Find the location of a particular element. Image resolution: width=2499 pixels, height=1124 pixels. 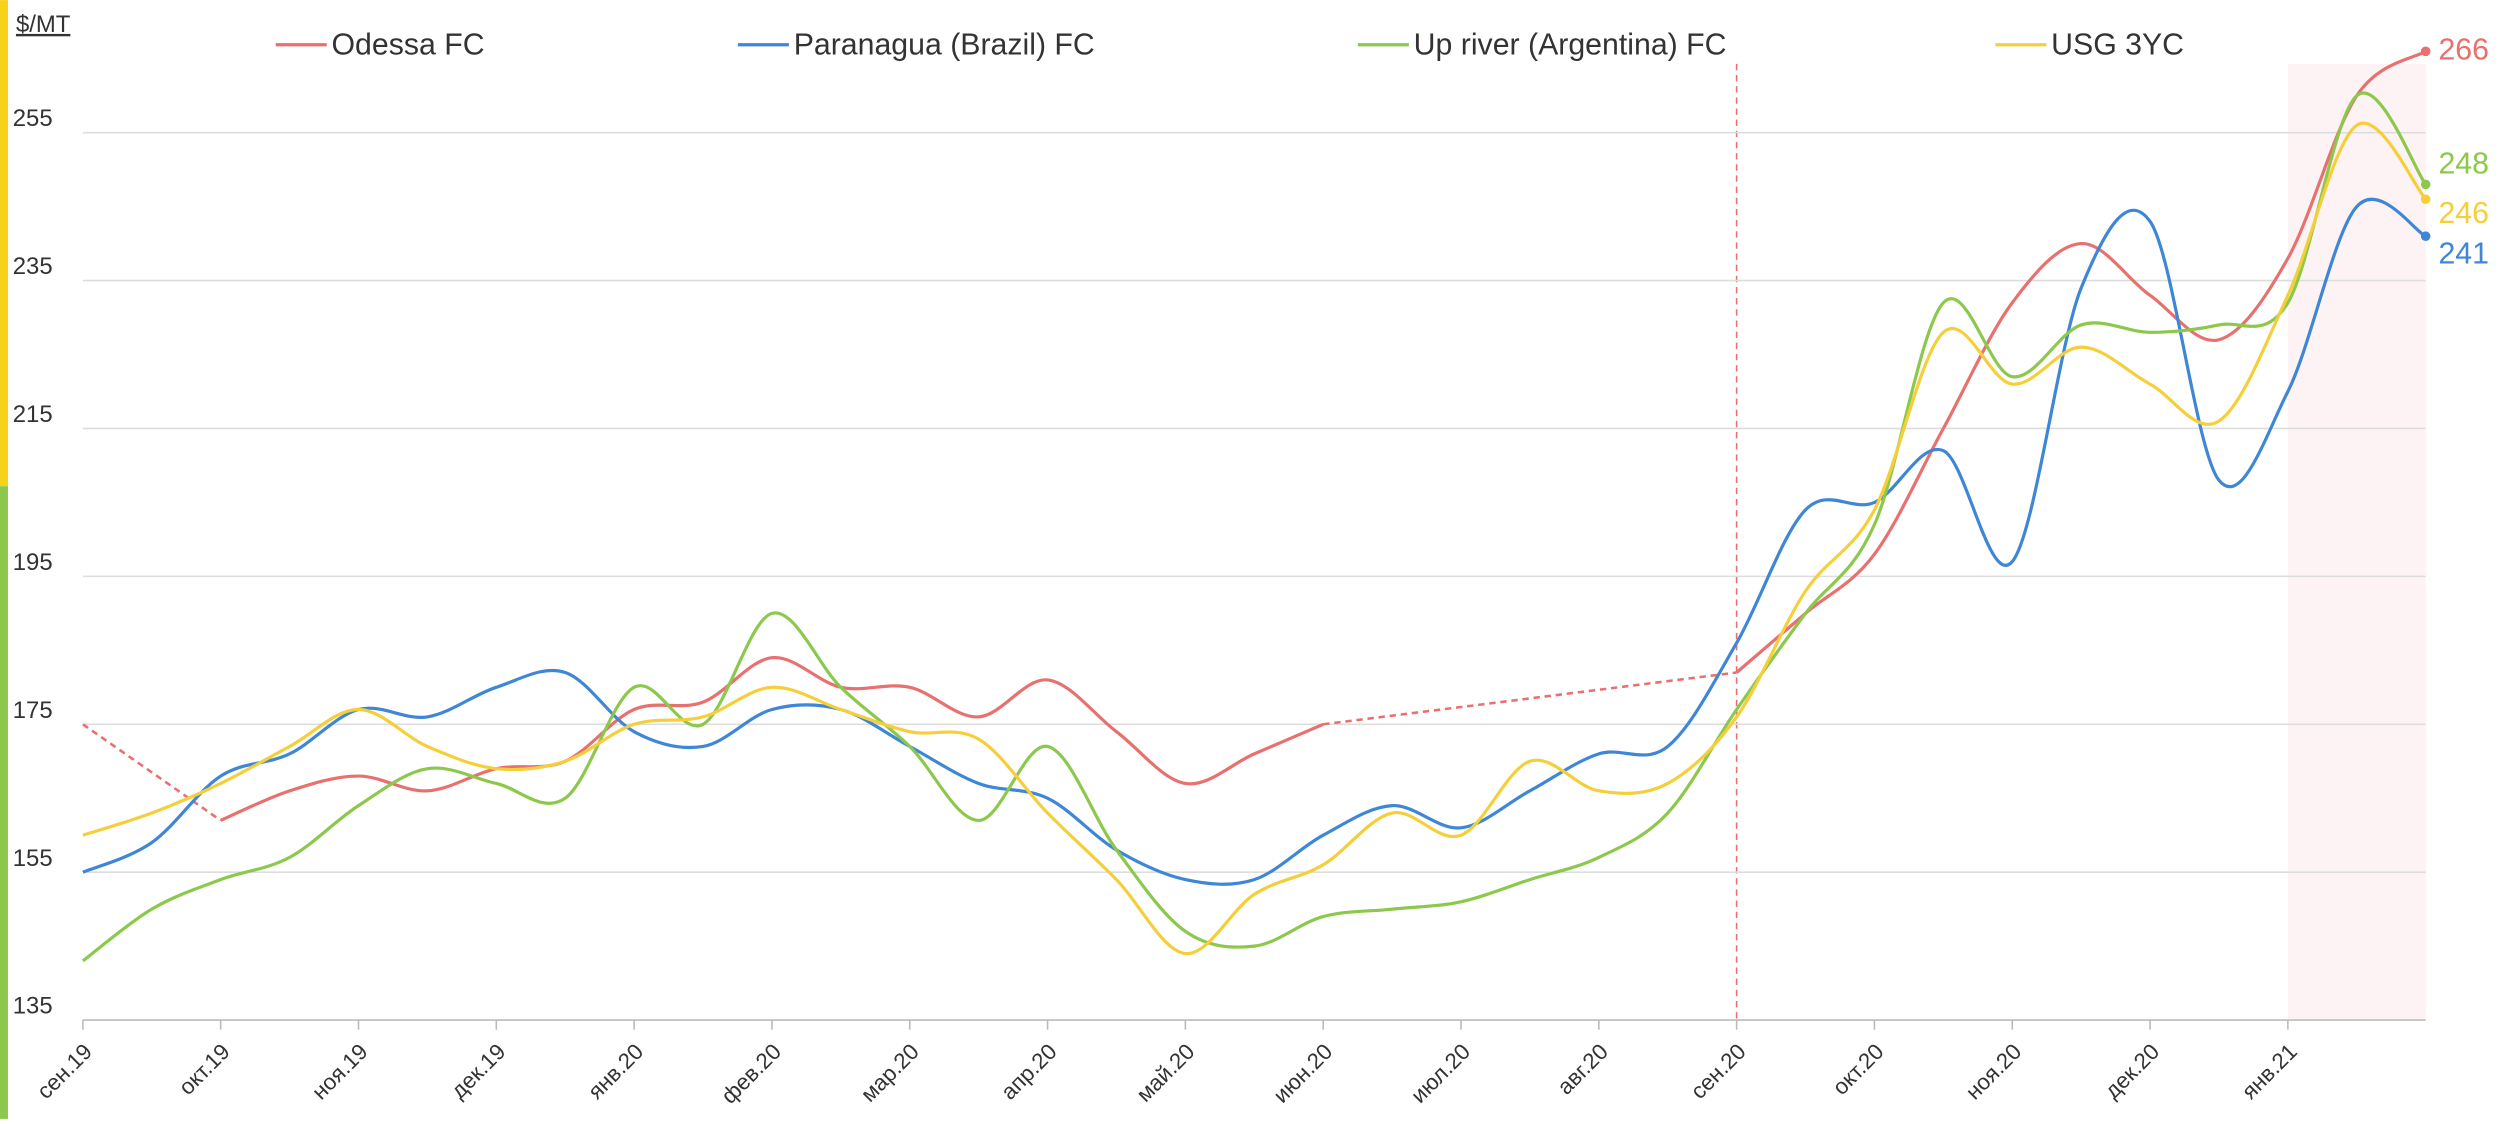

side-bar-bottom is located at coordinates (4, 802).